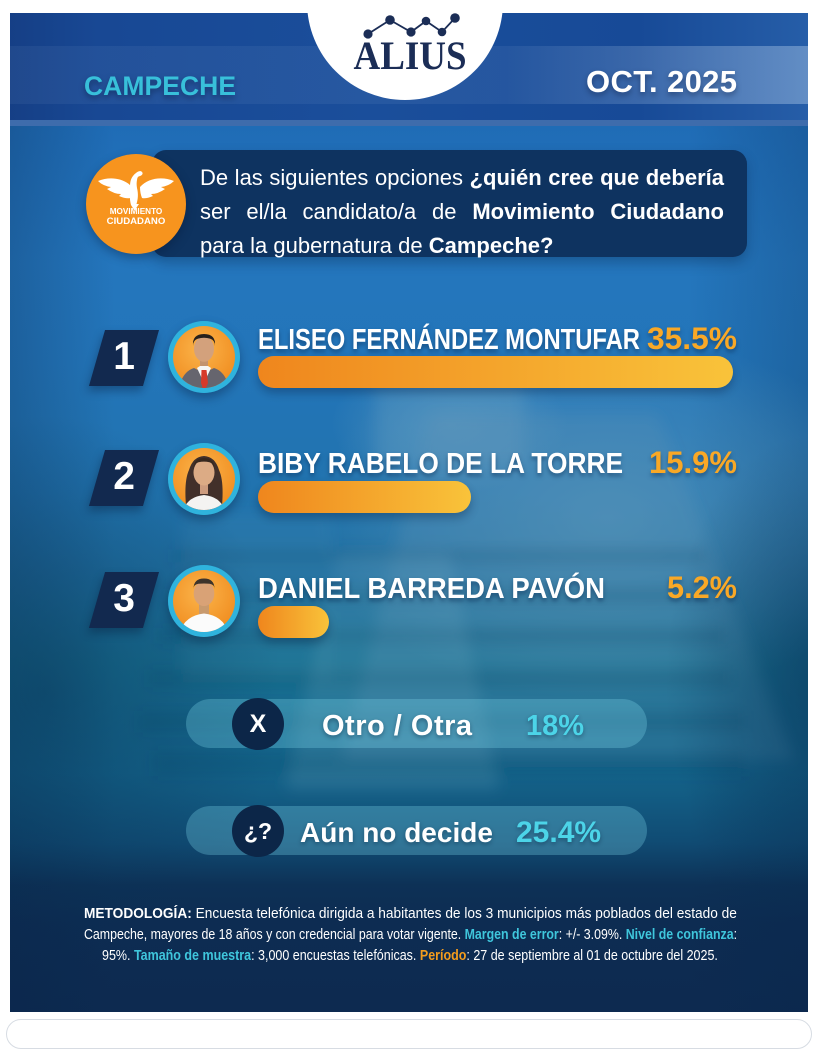 Image resolution: width=819 pixels, height=1049 pixels. What do you see at coordinates (410, 55) in the screenshot?
I see `svg-text: ALIUS` at bounding box center [410, 55].